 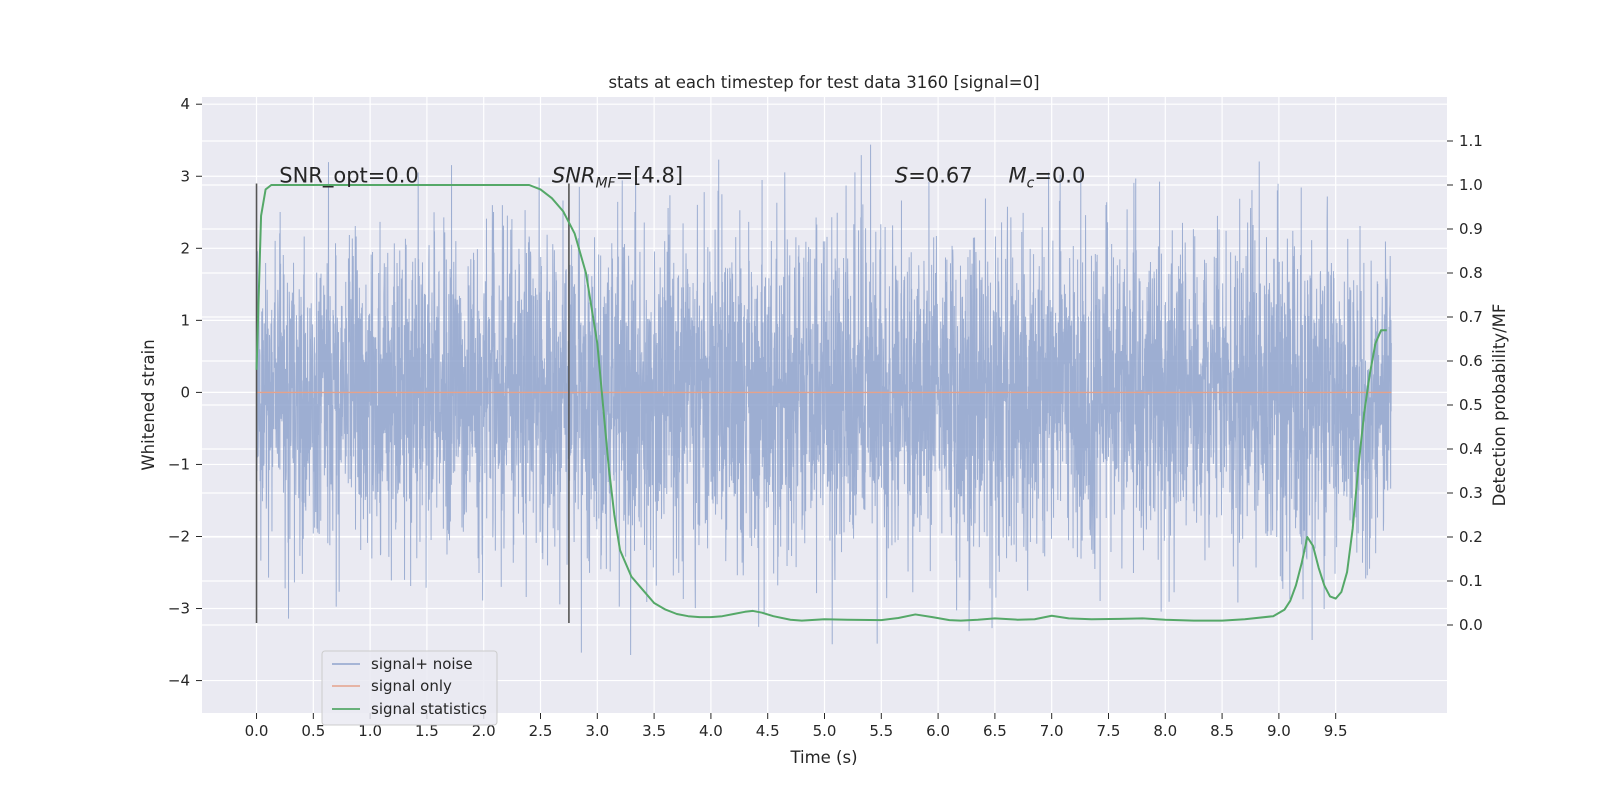 I want to click on x-tick-label: 4.0, so click(x=711, y=731).